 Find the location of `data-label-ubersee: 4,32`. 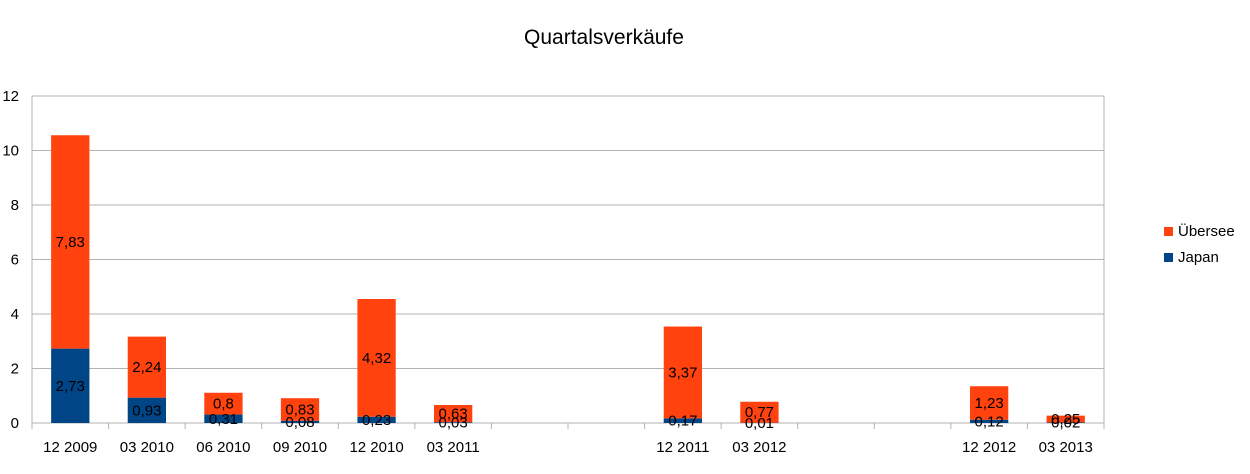

data-label-ubersee: 4,32 is located at coordinates (376, 358).